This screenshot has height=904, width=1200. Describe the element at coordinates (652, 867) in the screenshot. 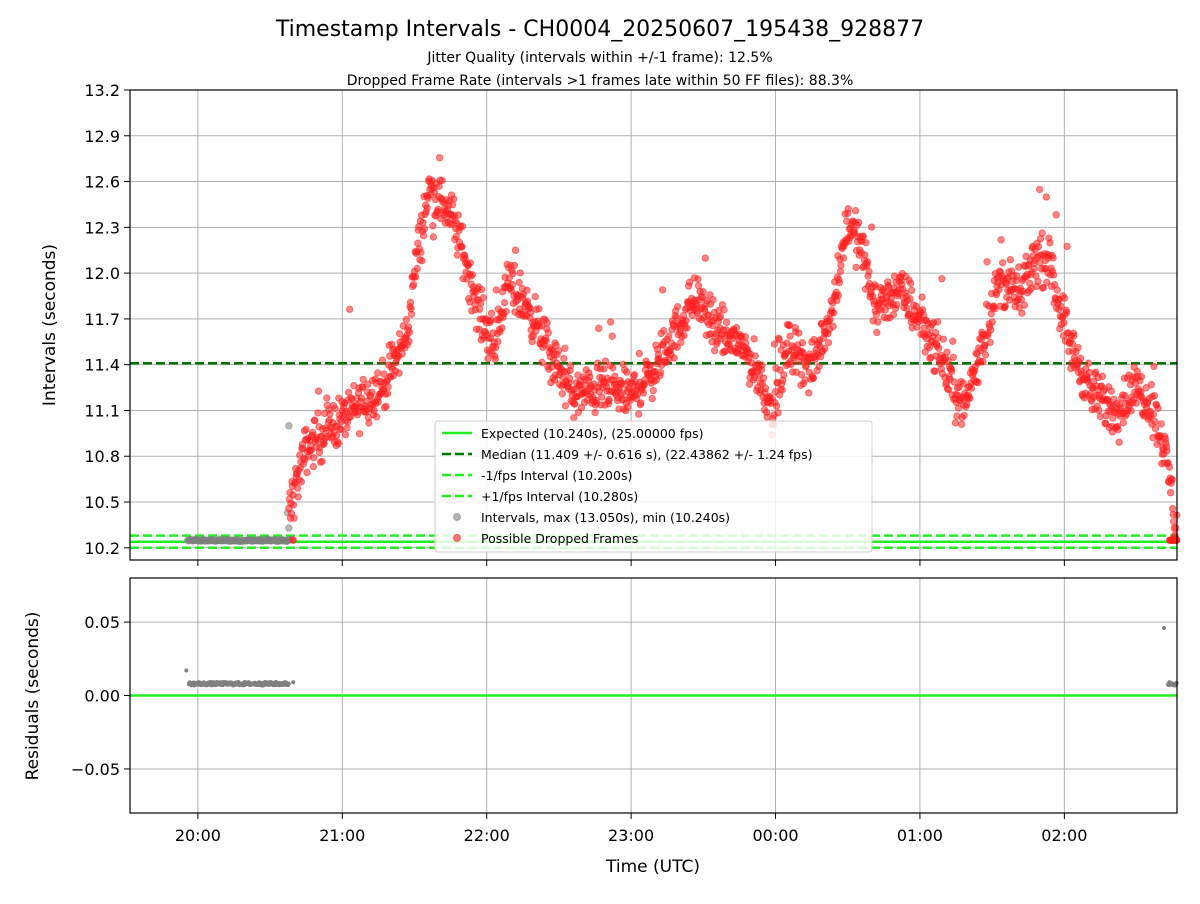

I see `x-axis-label: Time (UTC)` at that location.